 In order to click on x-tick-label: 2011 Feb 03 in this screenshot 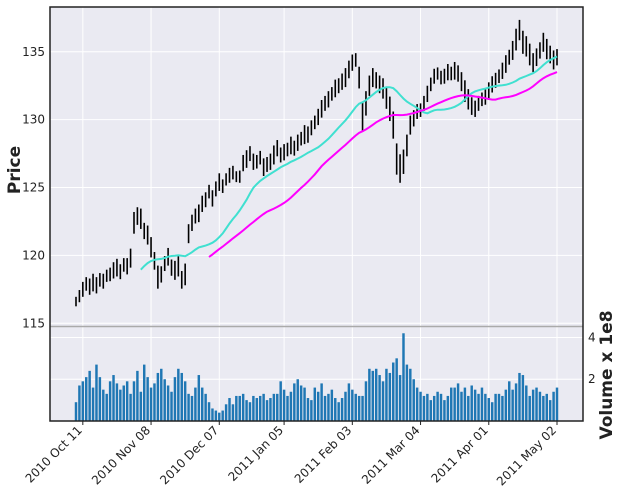, I will do `click(323, 454)`.